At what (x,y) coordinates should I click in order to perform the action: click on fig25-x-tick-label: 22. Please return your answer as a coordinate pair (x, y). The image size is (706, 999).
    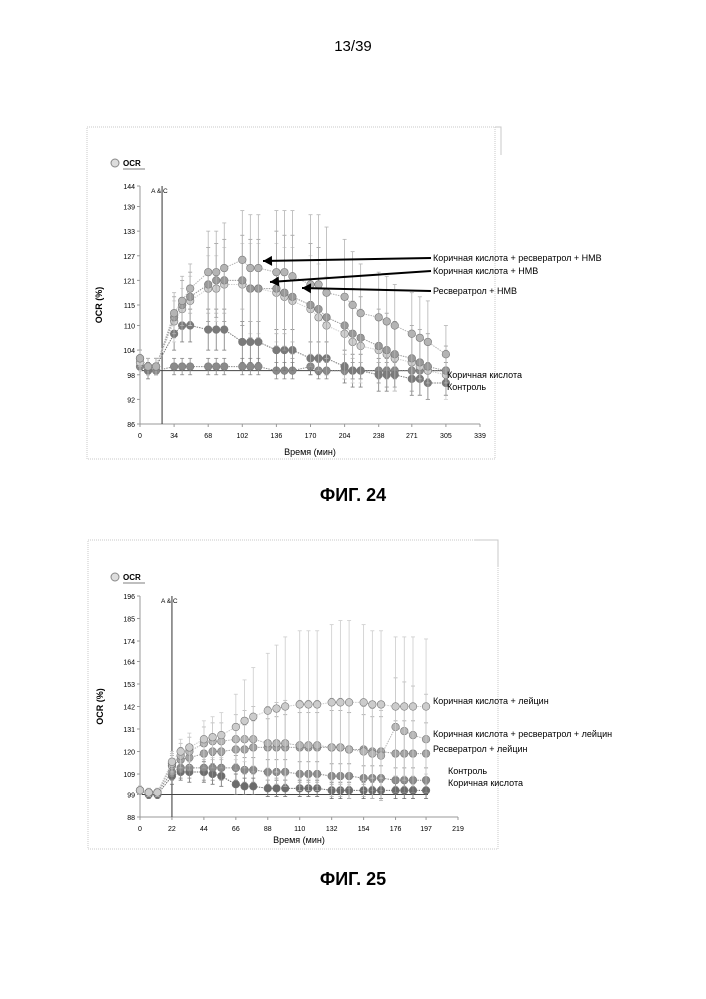
    Looking at the image, I should click on (172, 829).